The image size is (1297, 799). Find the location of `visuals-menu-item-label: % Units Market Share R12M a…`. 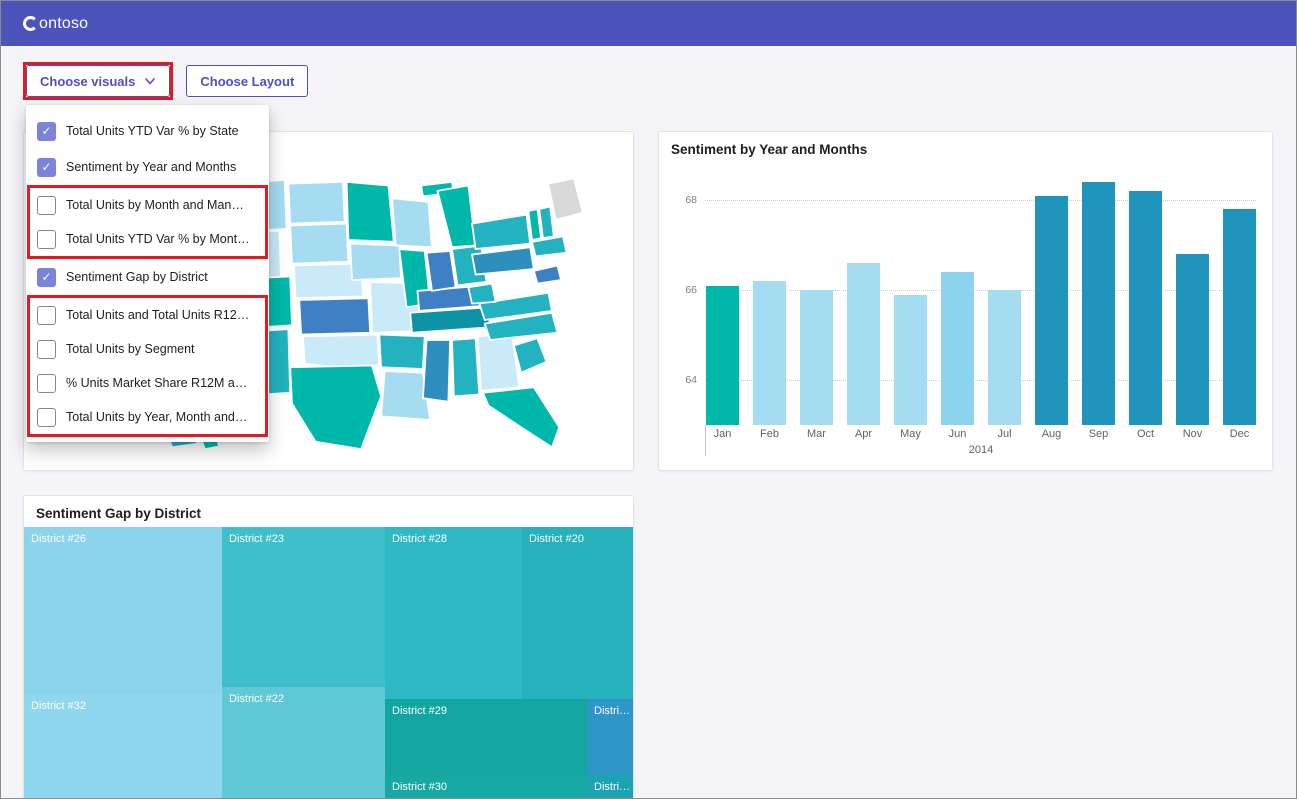

visuals-menu-item-label: % Units Market Share R12M a… is located at coordinates (157, 383).